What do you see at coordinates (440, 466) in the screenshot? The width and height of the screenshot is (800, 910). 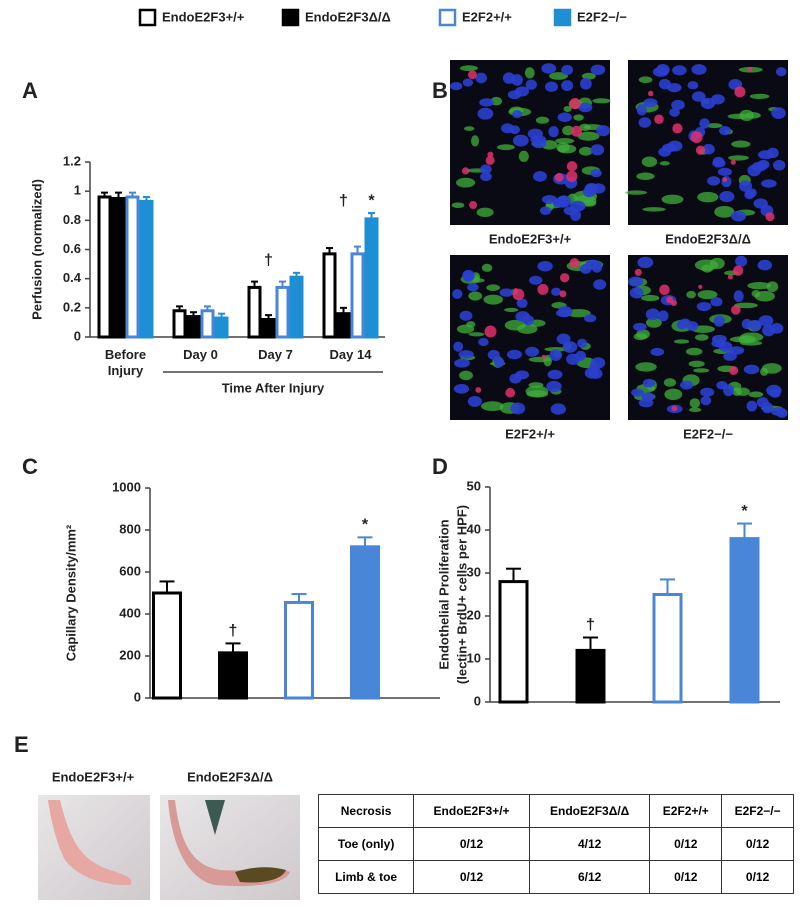 I see `panel-label: D` at bounding box center [440, 466].